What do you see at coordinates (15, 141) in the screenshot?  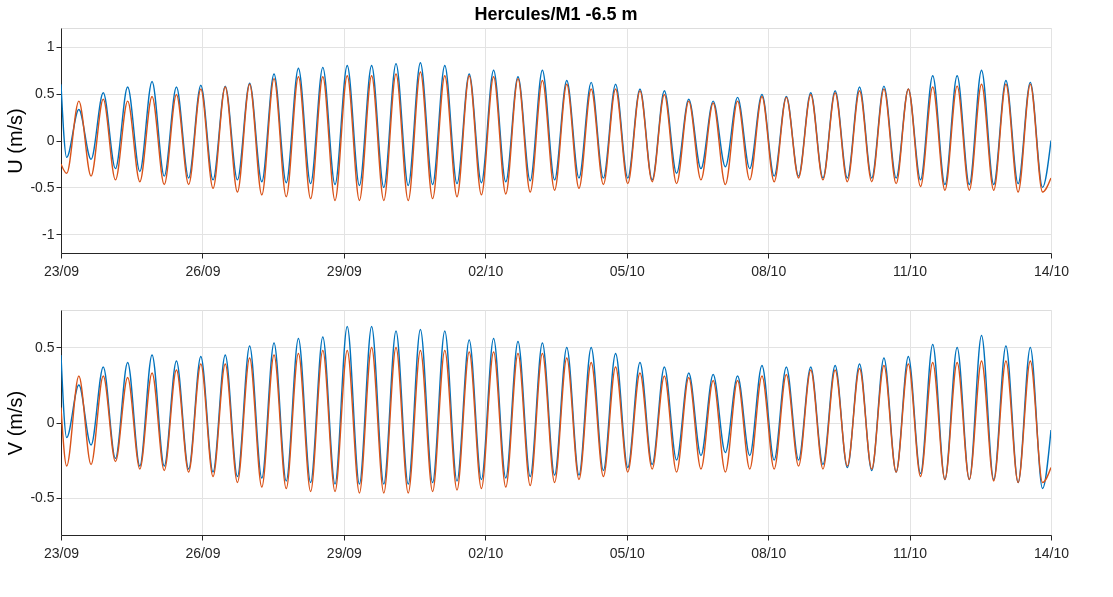 I see `y-axis-title: U (m/s)` at bounding box center [15, 141].